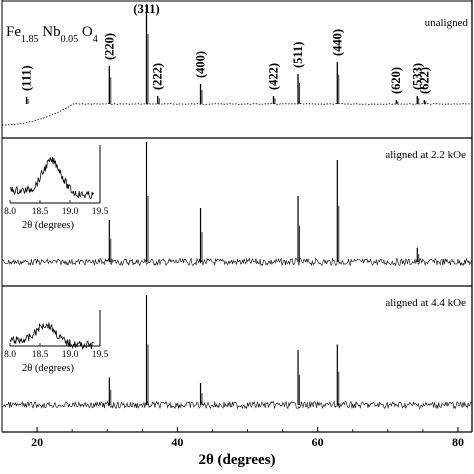 This screenshot has width=474, height=474. What do you see at coordinates (318, 442) in the screenshot?
I see `x-tick-label: 60` at bounding box center [318, 442].